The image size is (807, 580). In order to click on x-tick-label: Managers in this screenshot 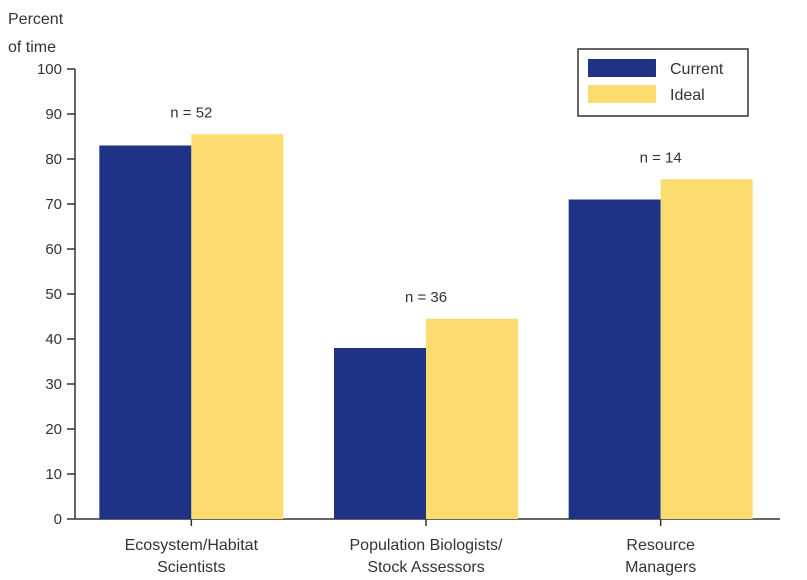, I will do `click(660, 567)`.